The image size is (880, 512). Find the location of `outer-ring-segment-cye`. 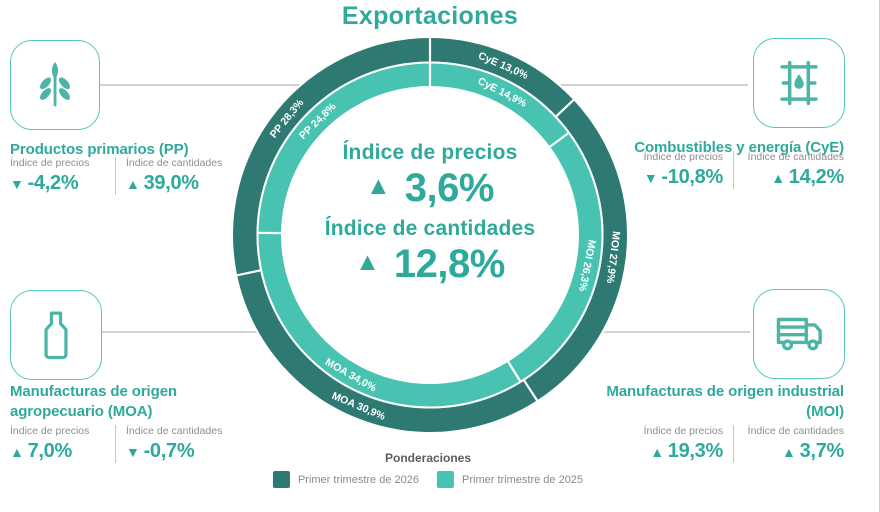

outer-ring-segment-cye is located at coordinates (502, 77).